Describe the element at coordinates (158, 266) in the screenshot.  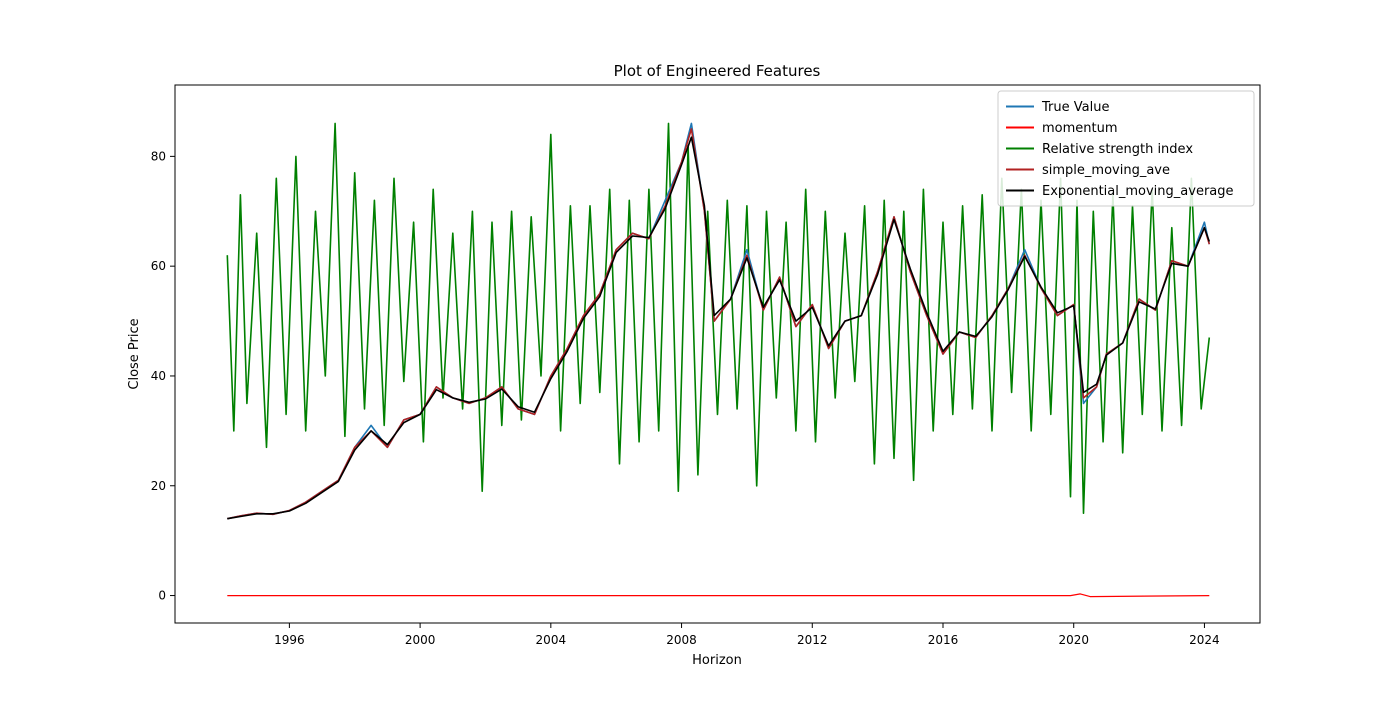
I see `y-tick-label: 60` at that location.